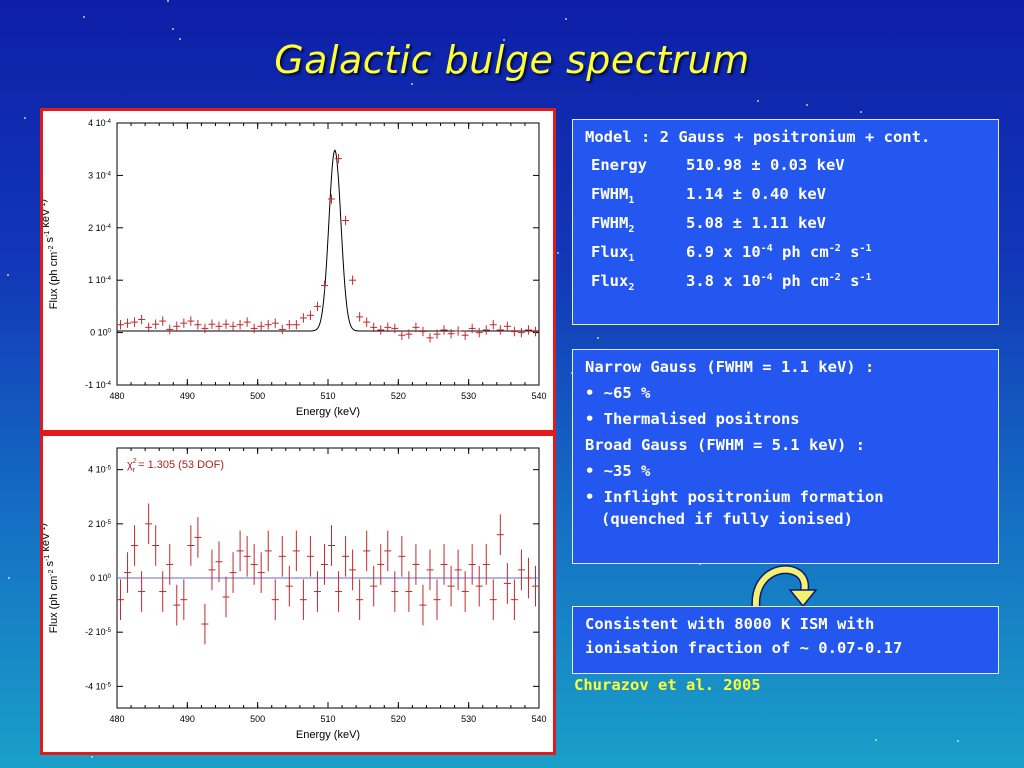 This screenshot has width=1024, height=768. What do you see at coordinates (175, 466) in the screenshot?
I see `chi-square-annotation: χ2 r = 1.305 (53 DOF)` at bounding box center [175, 466].